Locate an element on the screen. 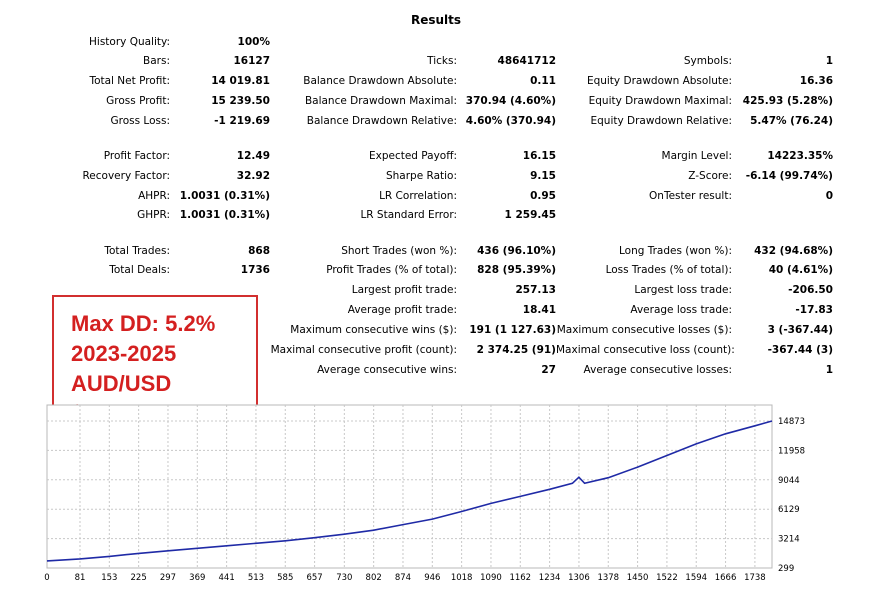 The image size is (872, 600). x-tick-label: 1234 is located at coordinates (550, 578).